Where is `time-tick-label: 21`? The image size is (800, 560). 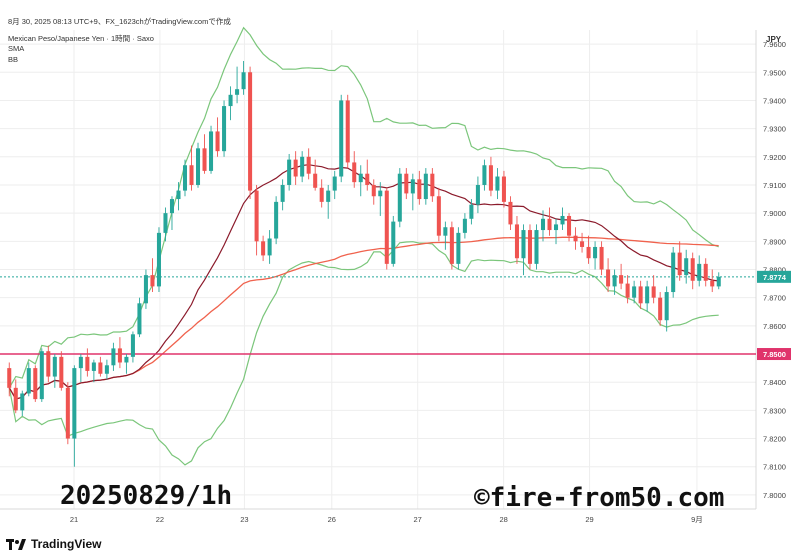
time-tick-label: 21 is located at coordinates (74, 519).